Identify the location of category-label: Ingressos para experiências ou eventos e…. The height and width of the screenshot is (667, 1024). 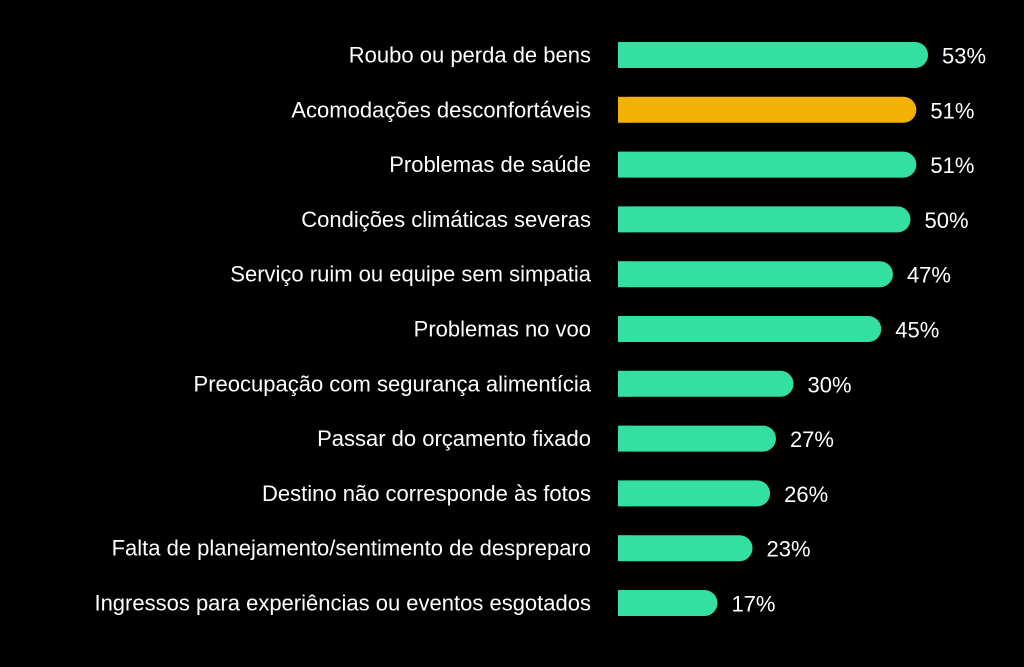
(342, 603).